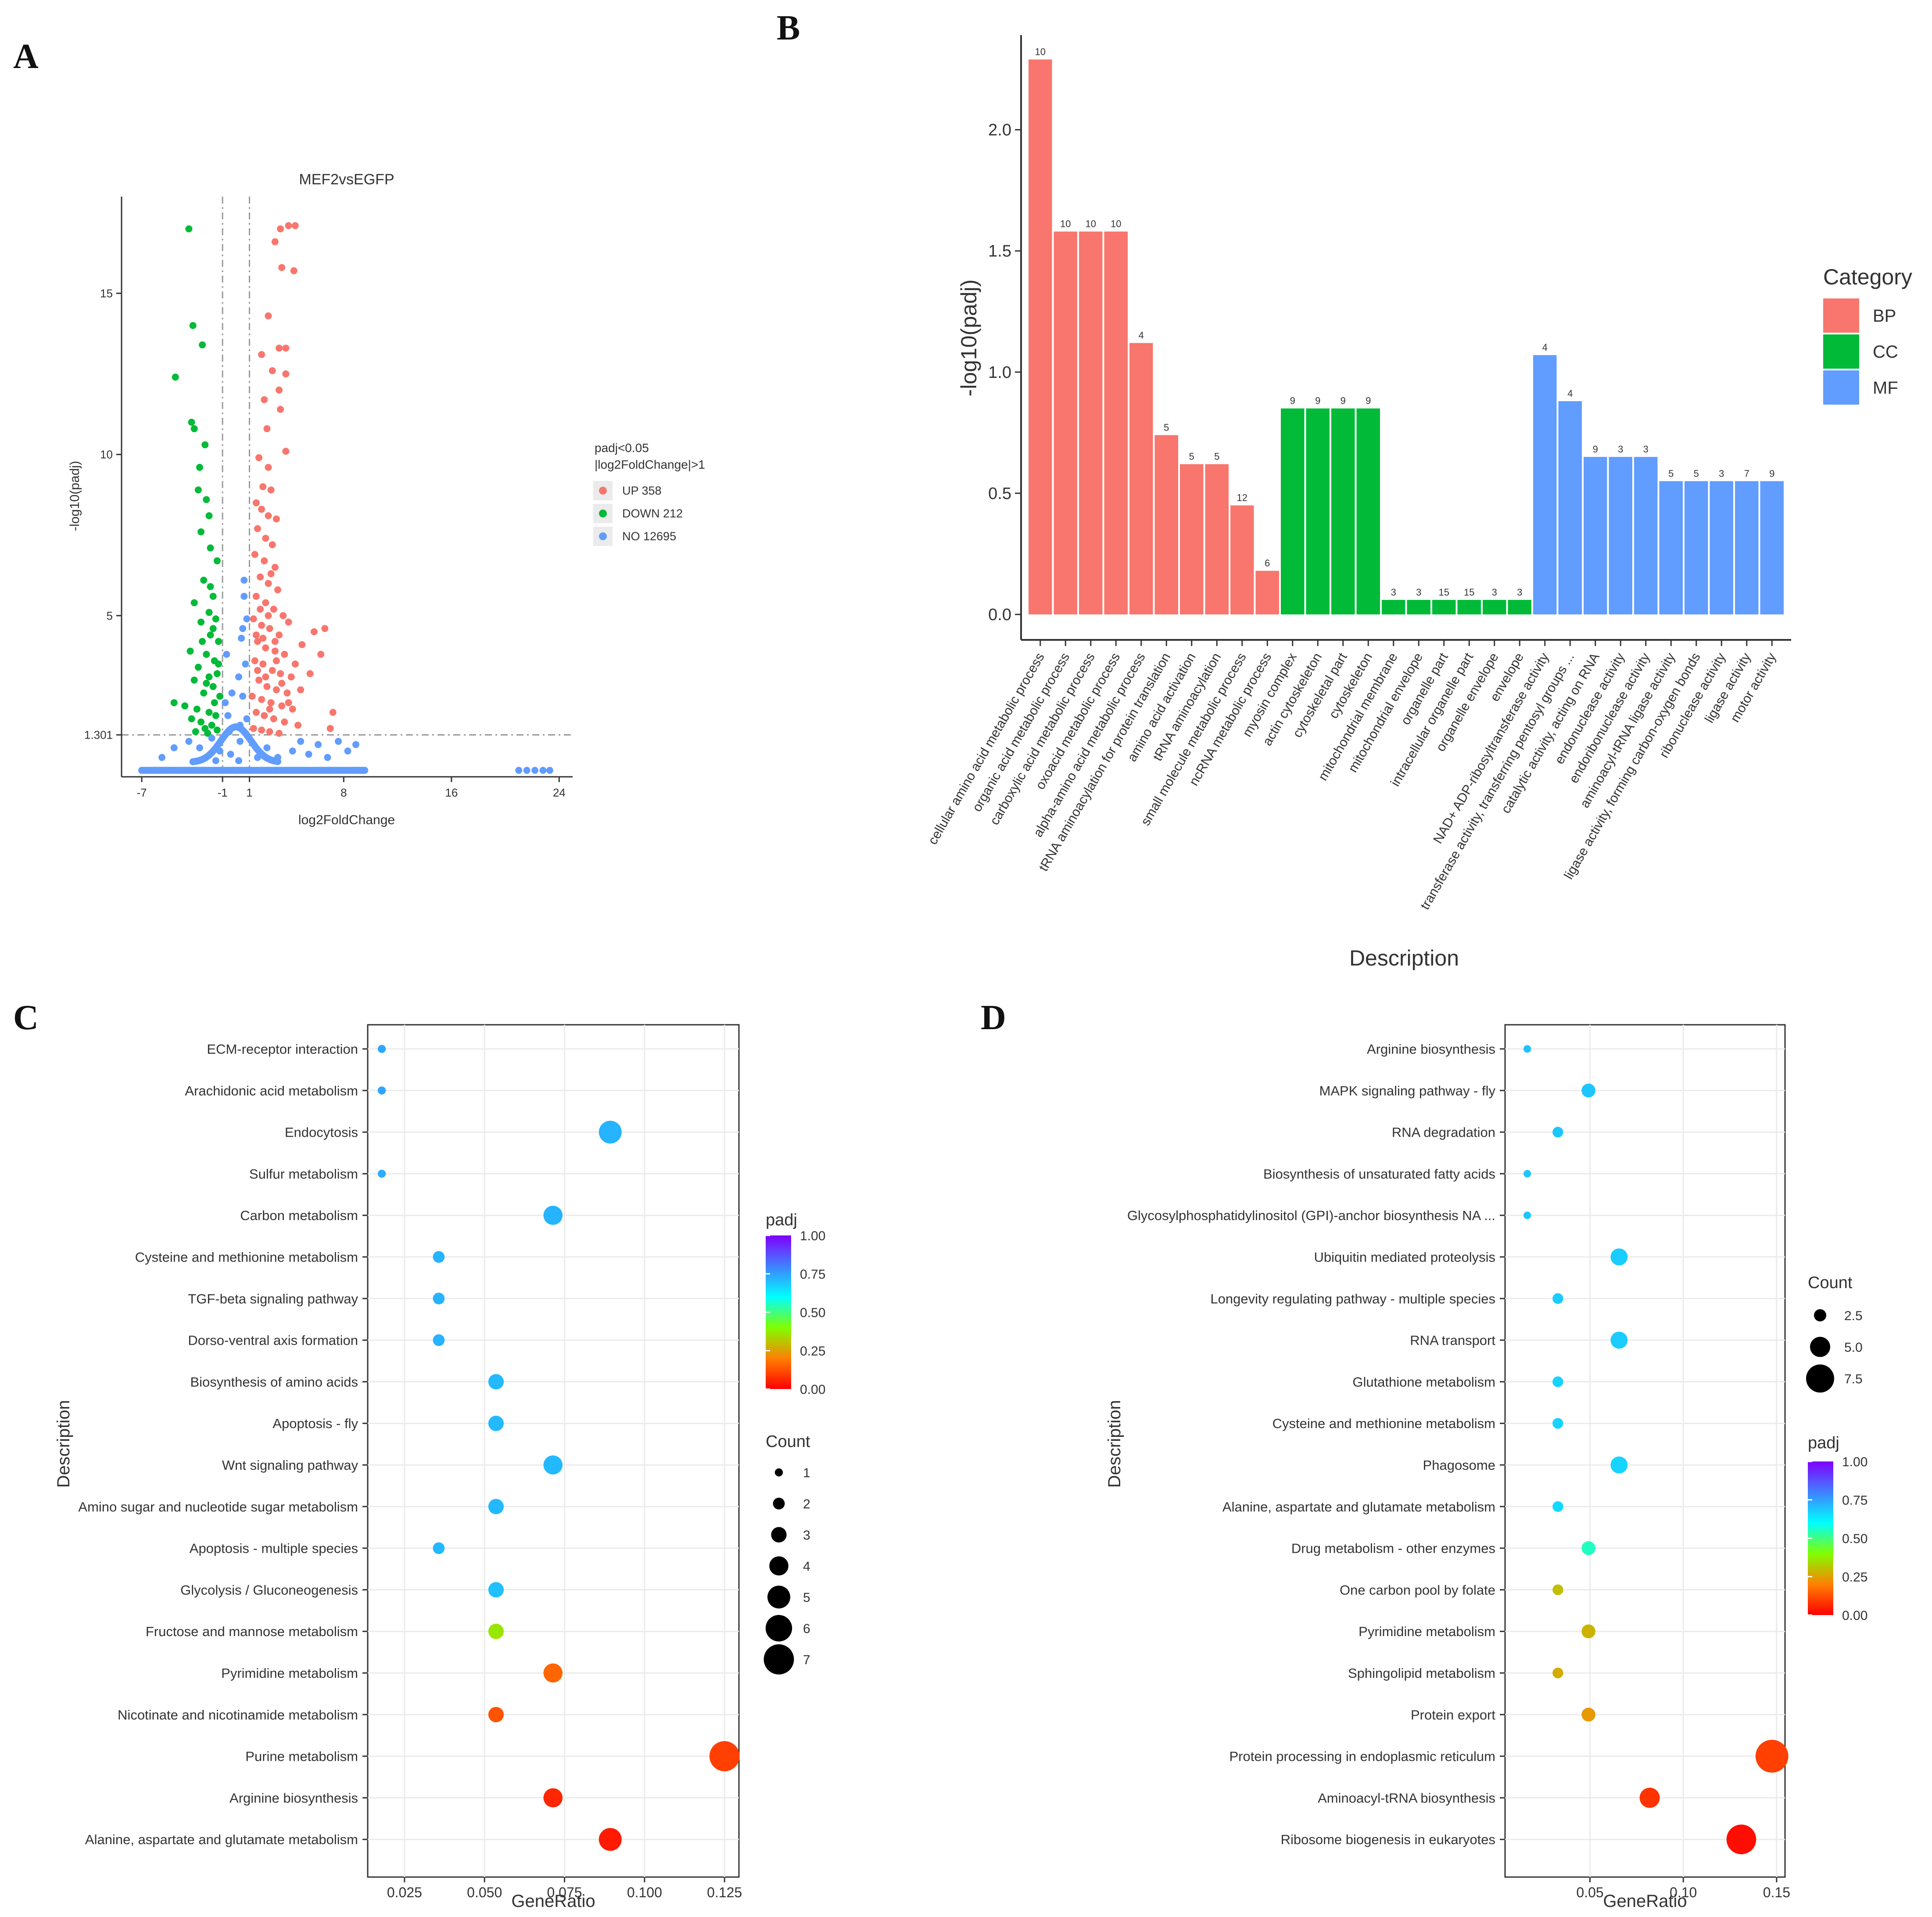 Image resolution: width=1932 pixels, height=1917 pixels. I want to click on volcano-x-tick-label: -7, so click(141, 792).